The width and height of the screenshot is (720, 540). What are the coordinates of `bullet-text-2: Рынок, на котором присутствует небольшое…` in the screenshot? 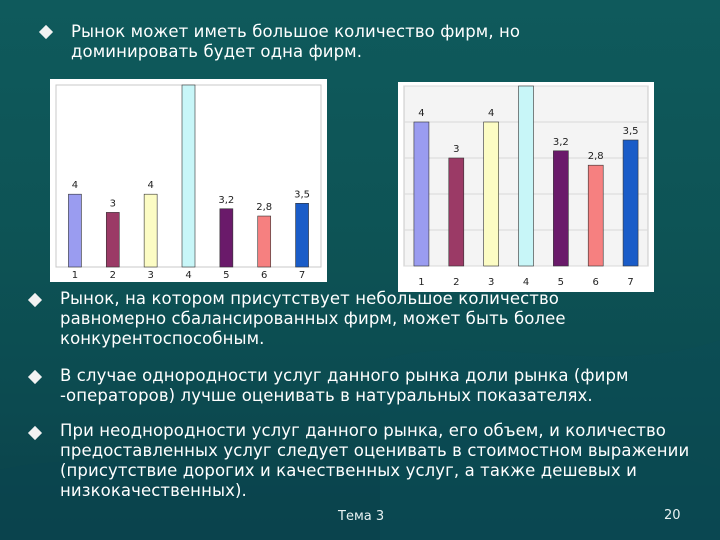 It's located at (313, 318).